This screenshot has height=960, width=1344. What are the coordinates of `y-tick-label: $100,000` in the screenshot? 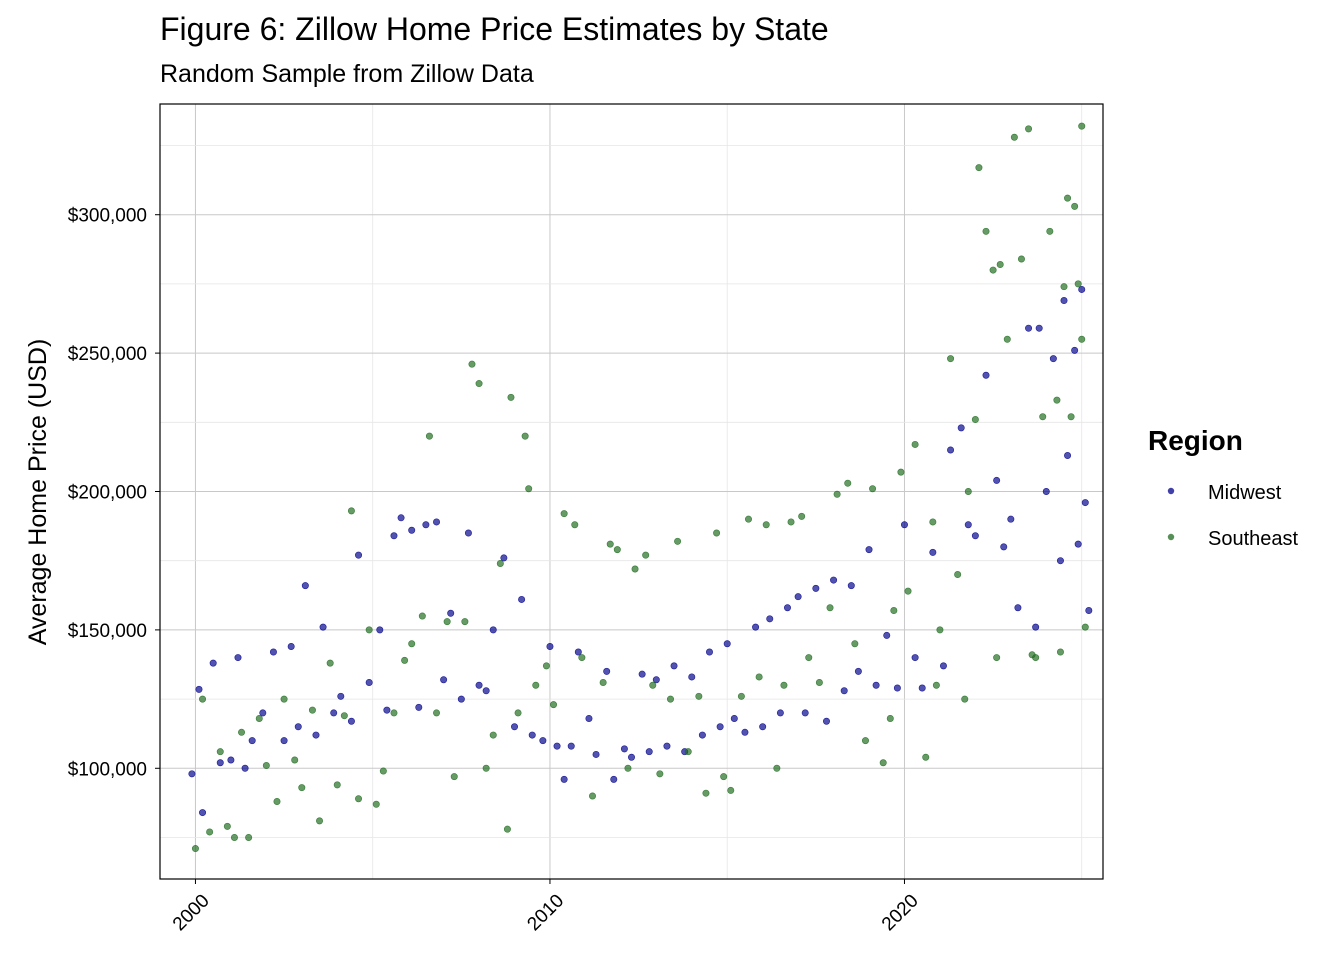 It's located at (107, 769).